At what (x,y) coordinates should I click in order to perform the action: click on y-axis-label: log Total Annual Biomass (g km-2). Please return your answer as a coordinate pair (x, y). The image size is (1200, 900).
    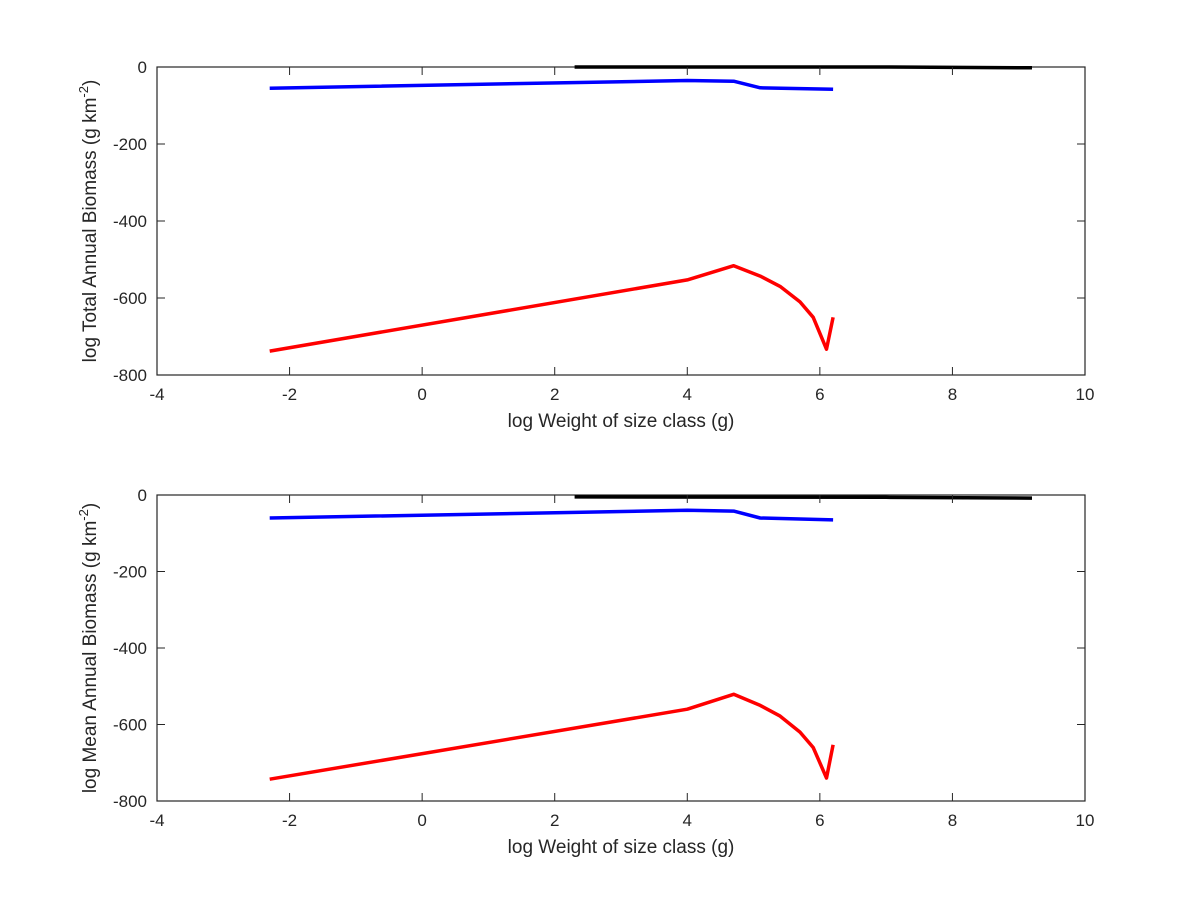
    Looking at the image, I should click on (88, 221).